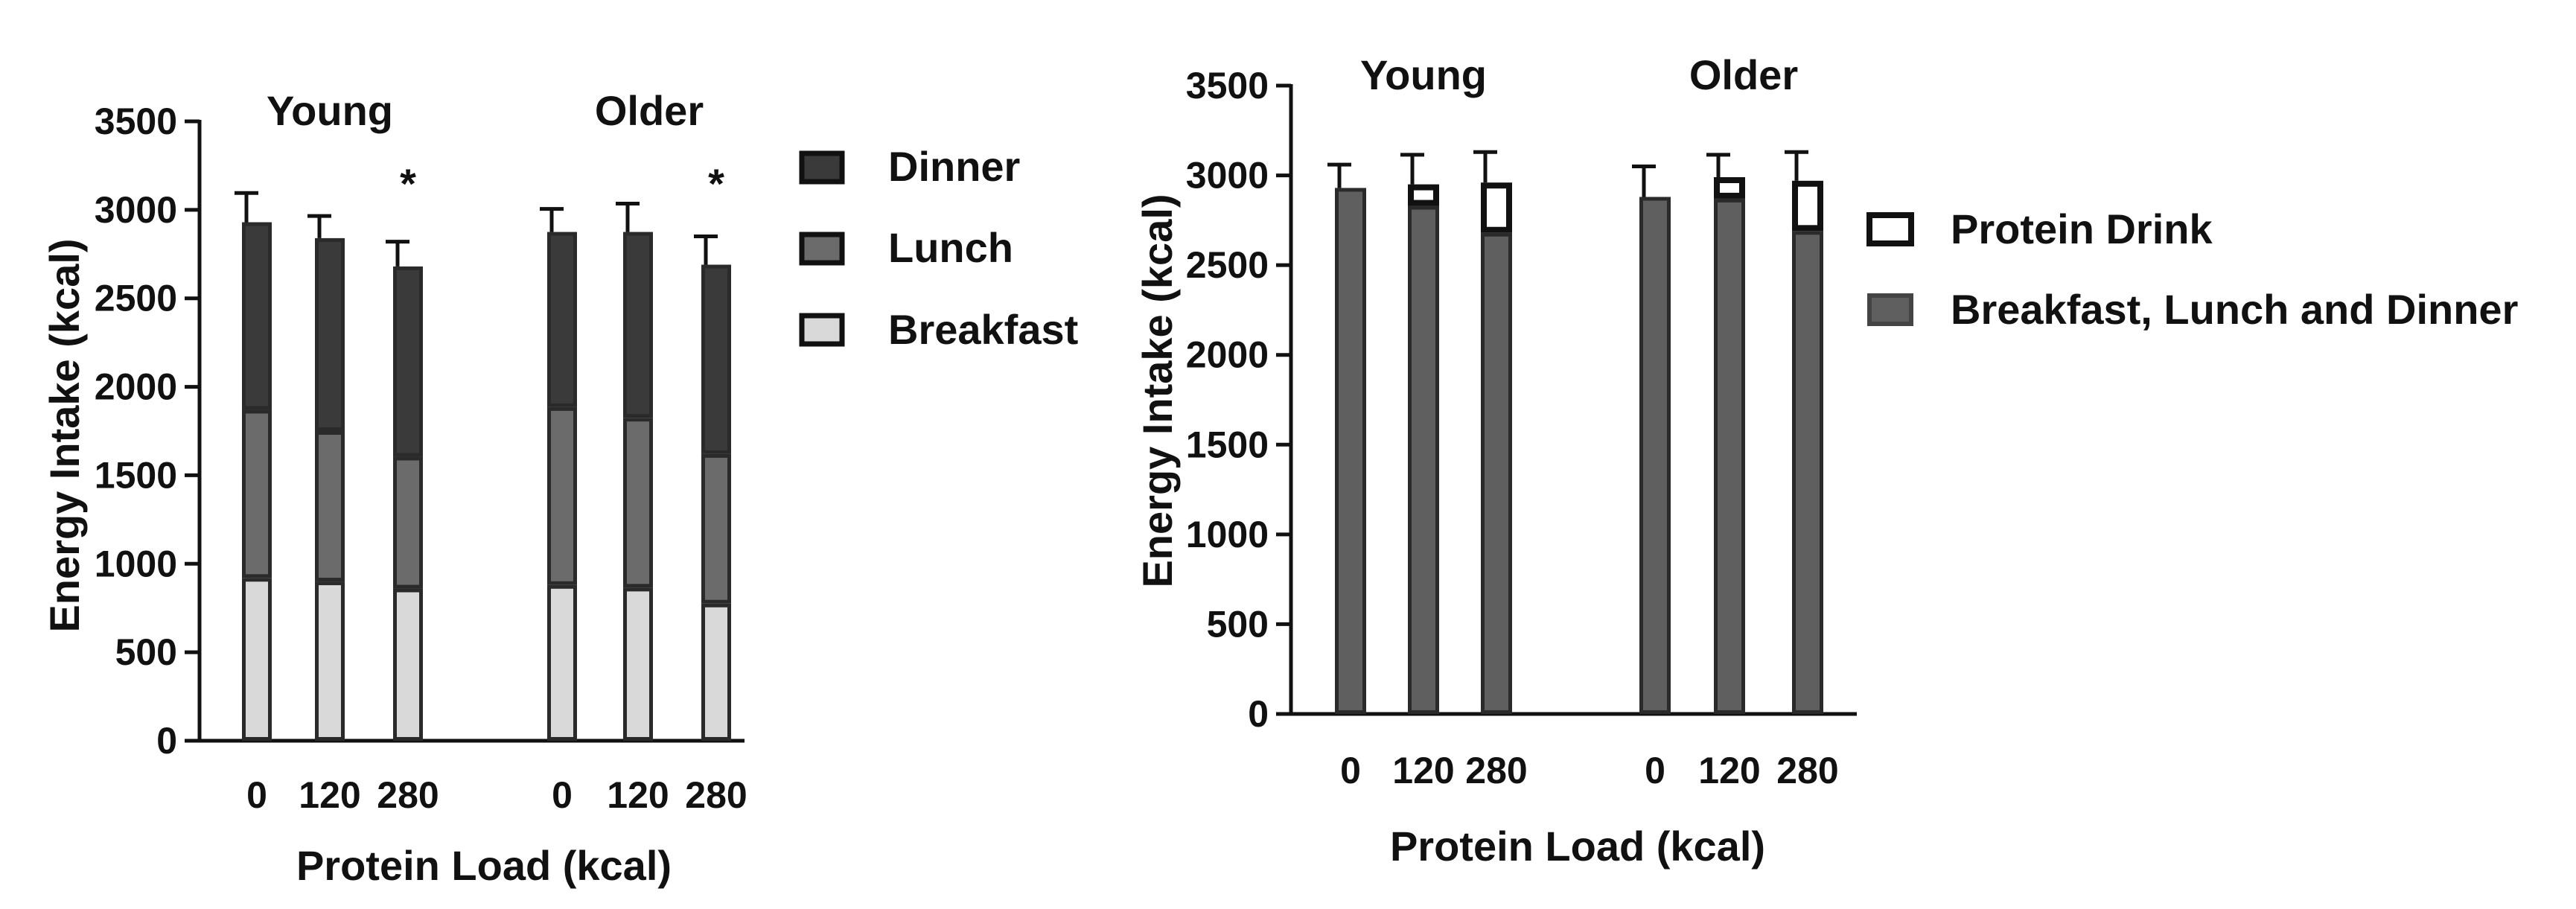  Describe the element at coordinates (136, 298) in the screenshot. I see `left-y-tick-label: 2500` at that location.